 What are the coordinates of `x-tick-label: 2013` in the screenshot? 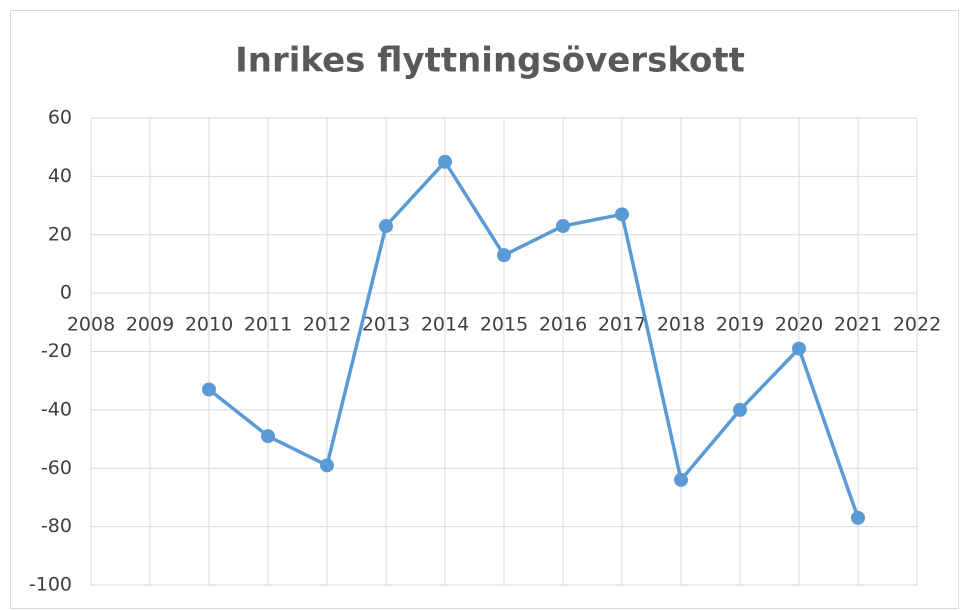 It's located at (386, 325).